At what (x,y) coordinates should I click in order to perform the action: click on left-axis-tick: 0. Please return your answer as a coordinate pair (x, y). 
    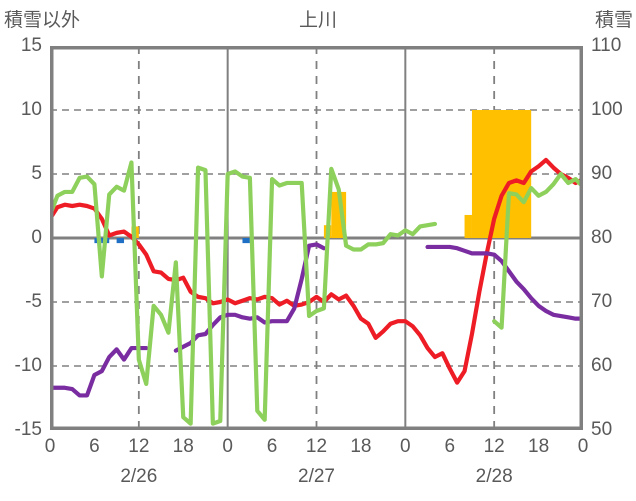
    Looking at the image, I should click on (36, 237).